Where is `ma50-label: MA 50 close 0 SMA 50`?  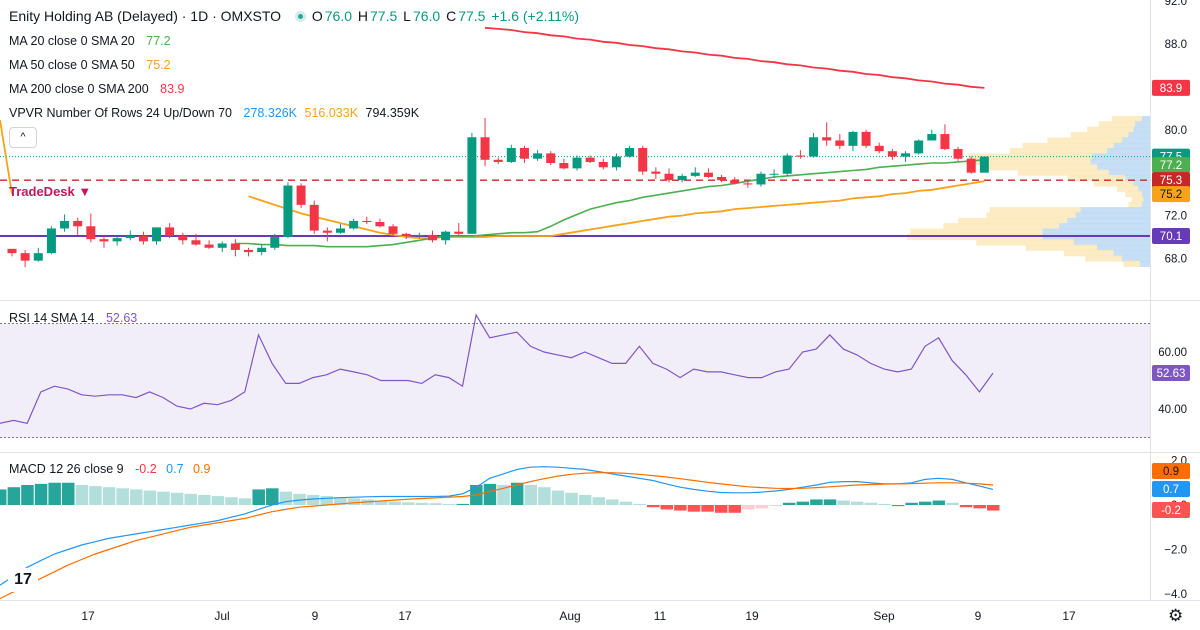
ma50-label: MA 50 close 0 SMA 50 is located at coordinates (72, 65).